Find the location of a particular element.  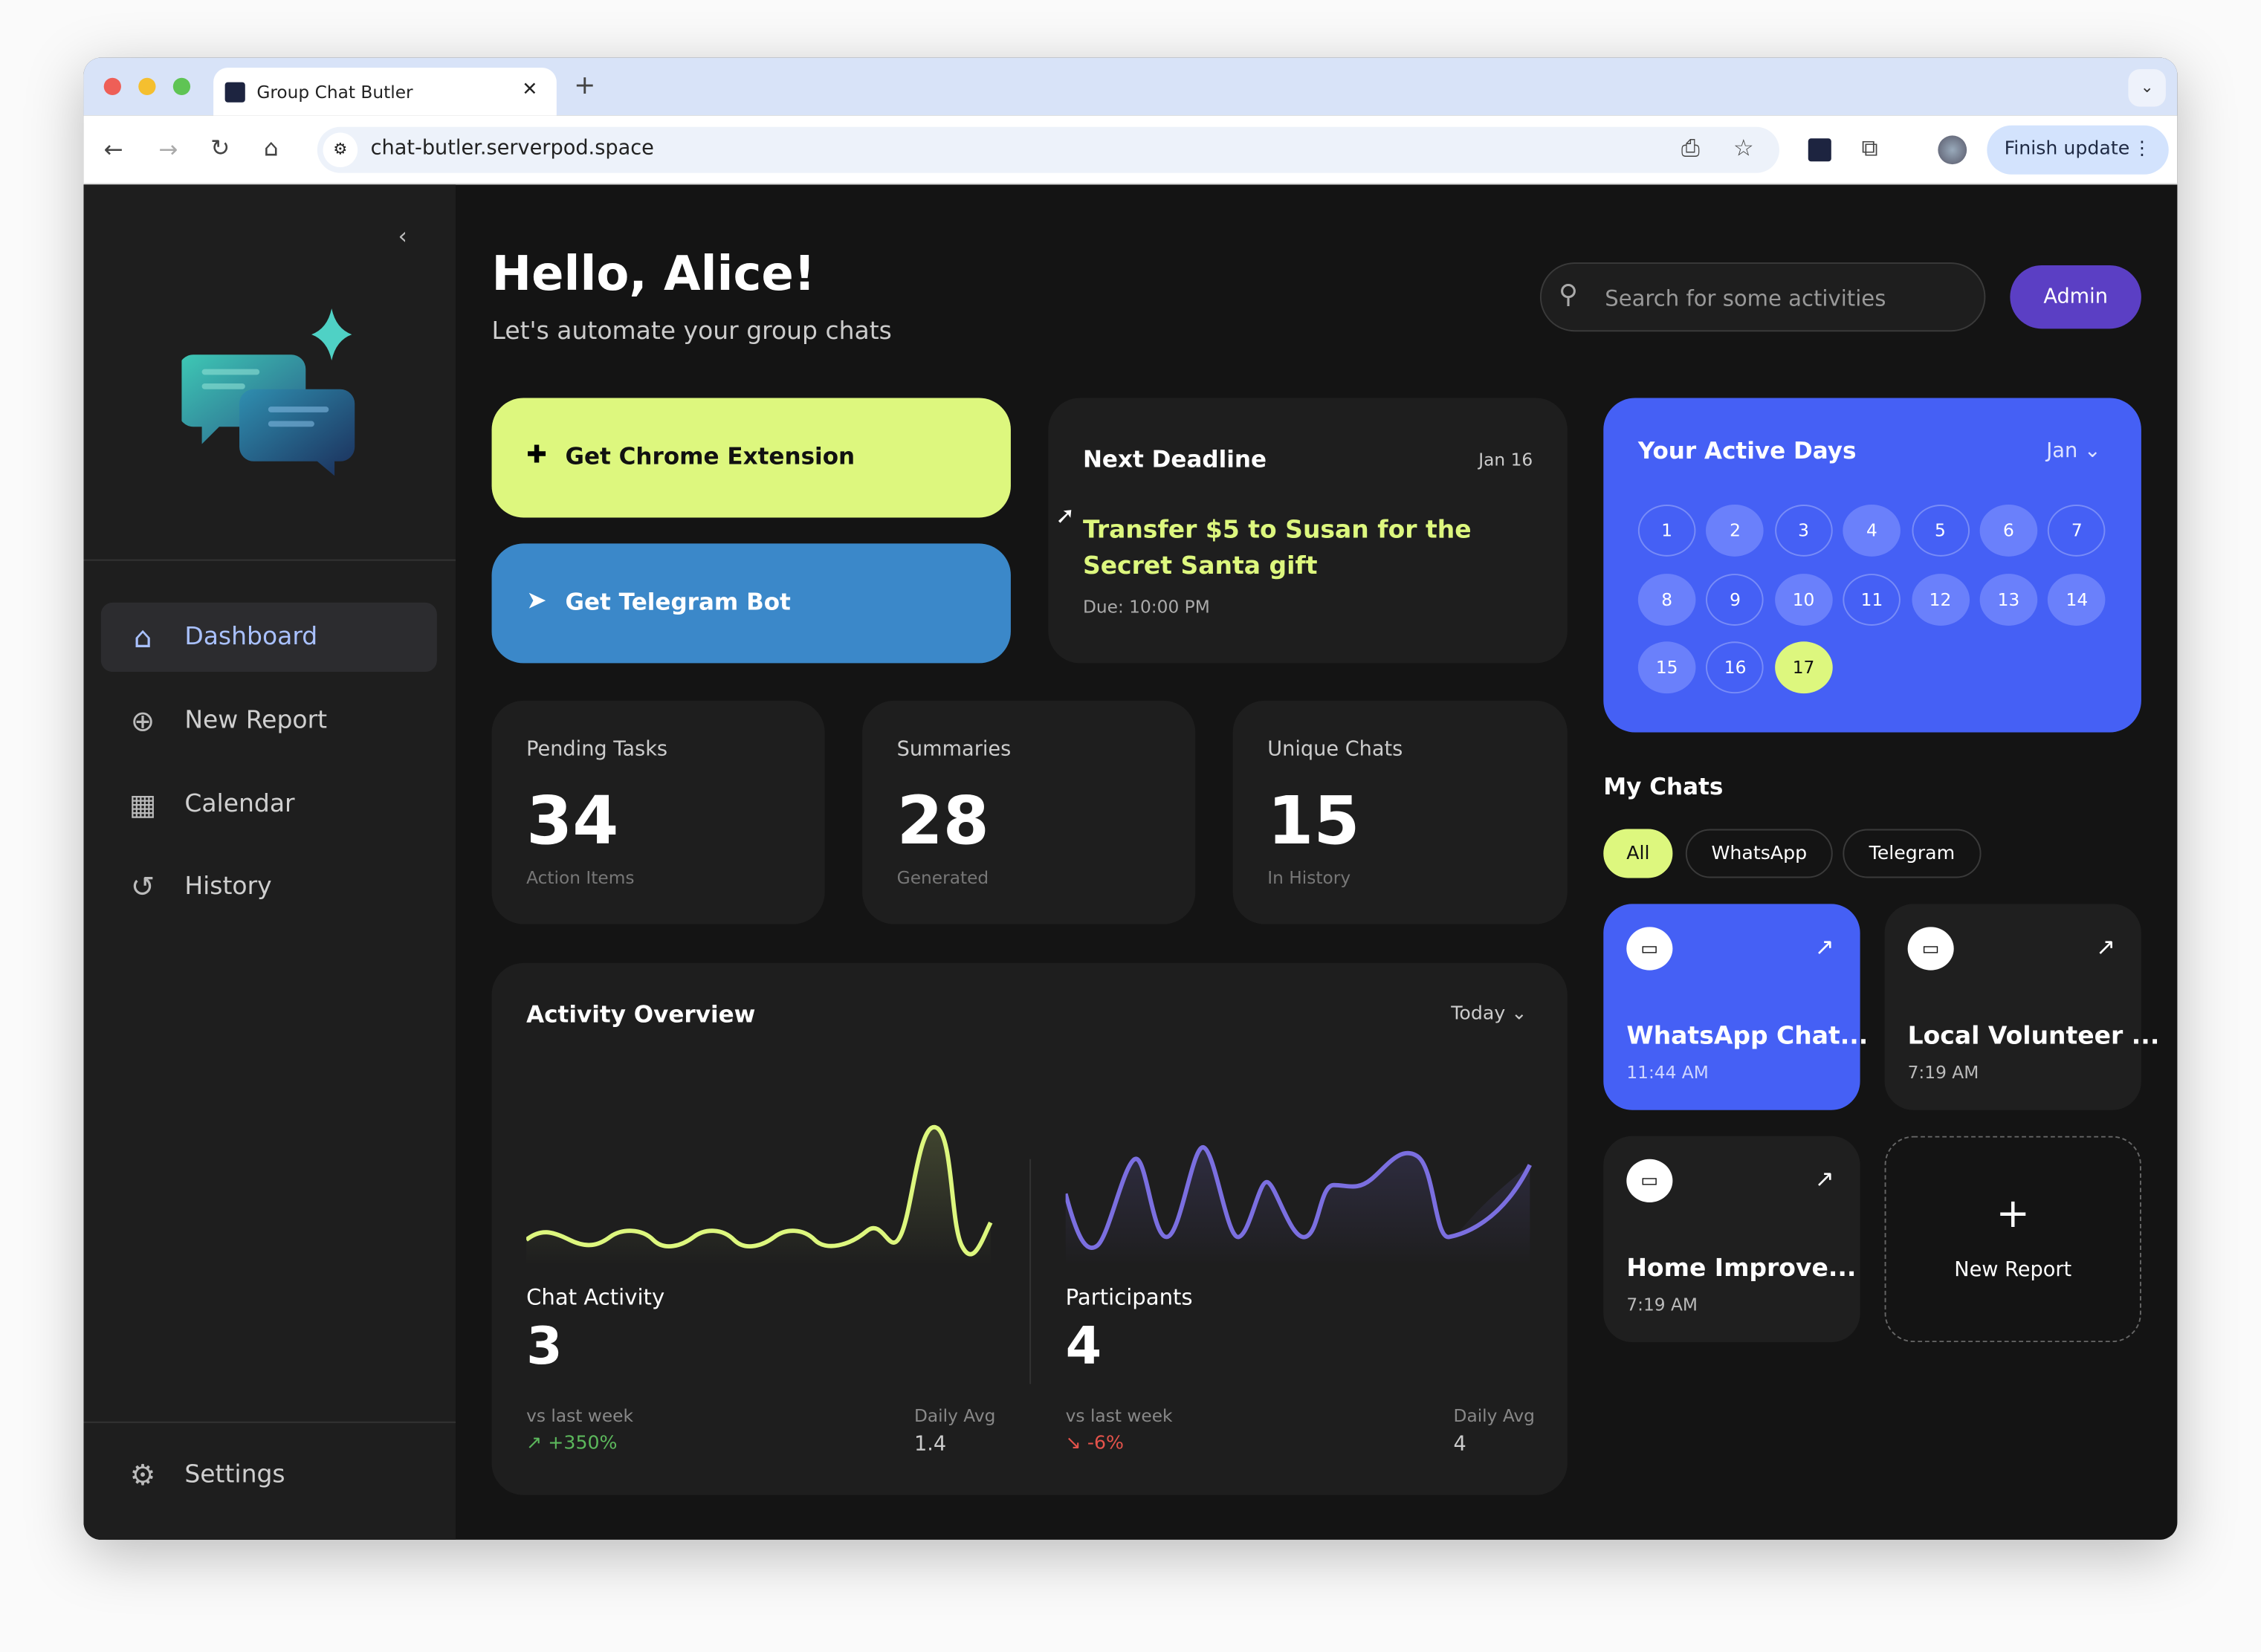

participants-change: ↘ -6% is located at coordinates (1095, 1443).